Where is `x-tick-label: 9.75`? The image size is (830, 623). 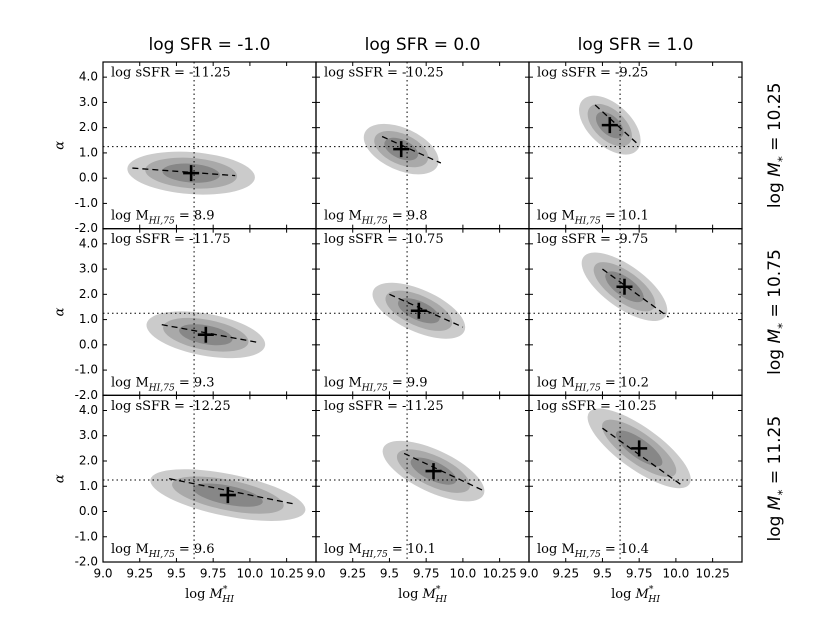 x-tick-label: 9.75 is located at coordinates (639, 574).